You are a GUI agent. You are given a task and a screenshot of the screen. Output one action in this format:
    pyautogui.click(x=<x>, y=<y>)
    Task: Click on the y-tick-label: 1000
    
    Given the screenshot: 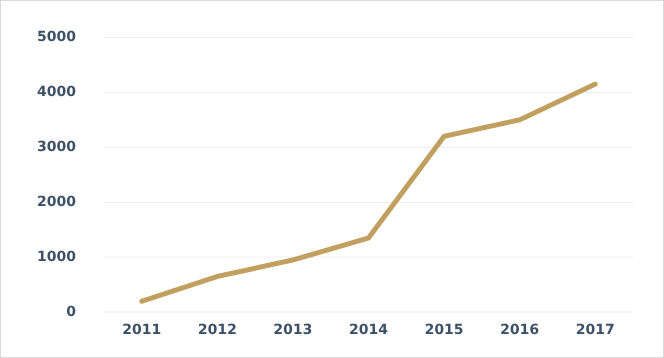 What is the action you would take?
    pyautogui.click(x=56, y=256)
    